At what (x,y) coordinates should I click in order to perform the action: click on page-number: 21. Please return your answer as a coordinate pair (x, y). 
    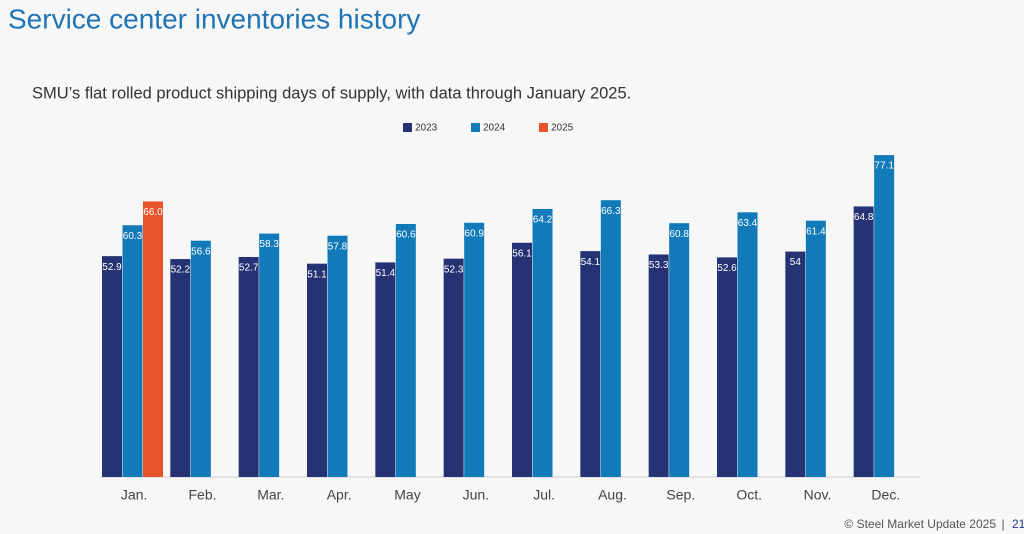
    Looking at the image, I should click on (1018, 524).